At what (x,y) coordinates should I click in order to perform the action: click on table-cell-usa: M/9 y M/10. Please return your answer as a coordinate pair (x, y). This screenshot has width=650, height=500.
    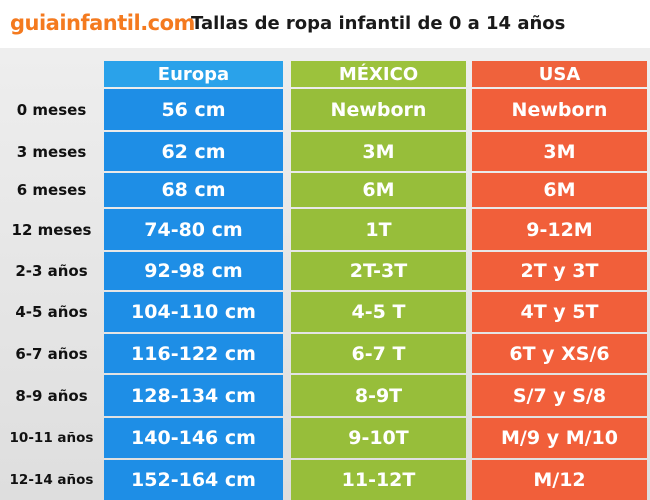
    Looking at the image, I should click on (559, 438).